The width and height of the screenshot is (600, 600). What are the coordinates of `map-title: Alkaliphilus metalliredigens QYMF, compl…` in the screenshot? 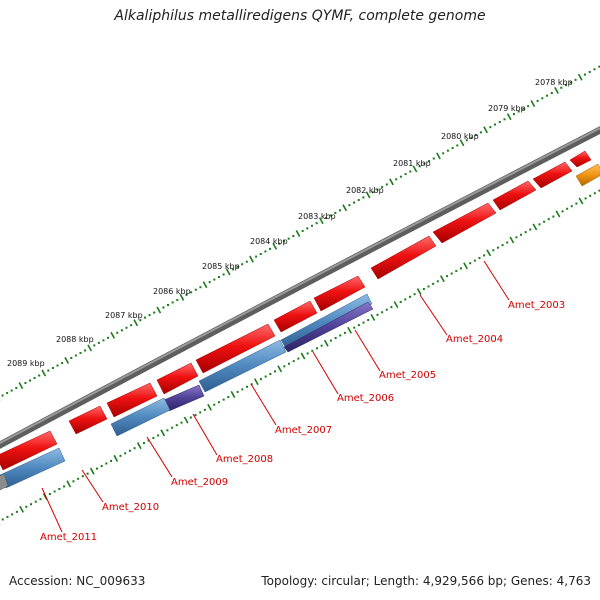 It's located at (300, 16).